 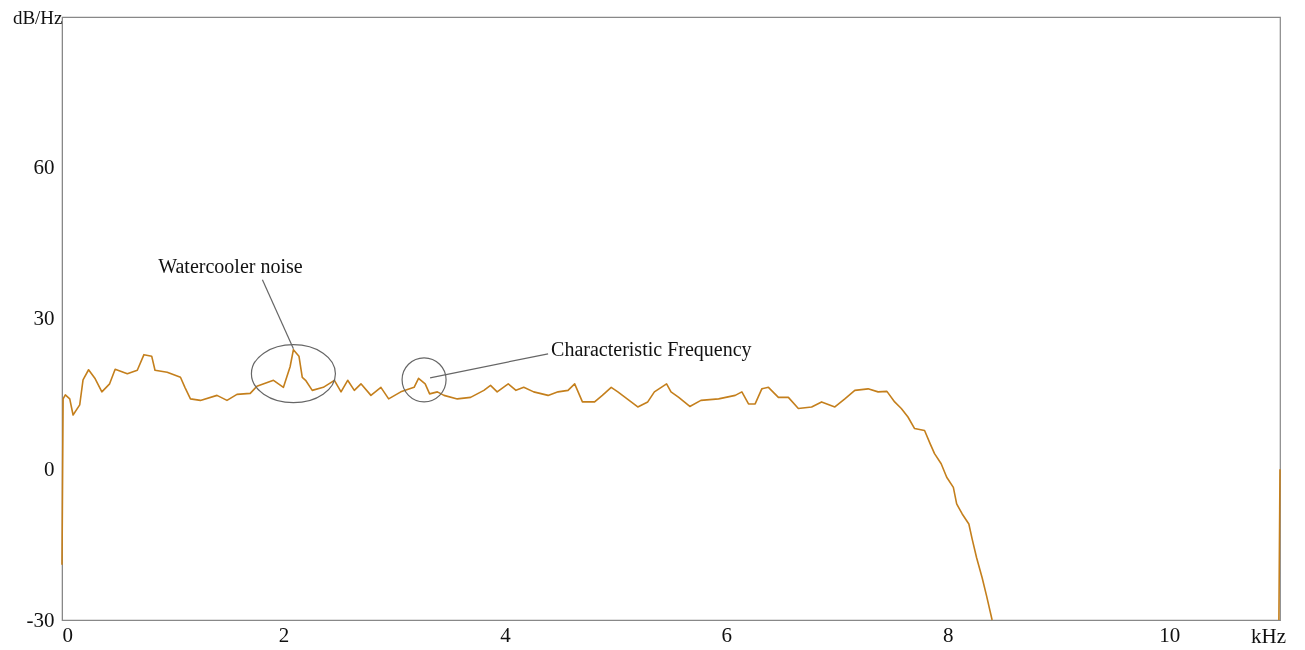 What do you see at coordinates (67, 634) in the screenshot?
I see `x-tick-label: 0` at bounding box center [67, 634].